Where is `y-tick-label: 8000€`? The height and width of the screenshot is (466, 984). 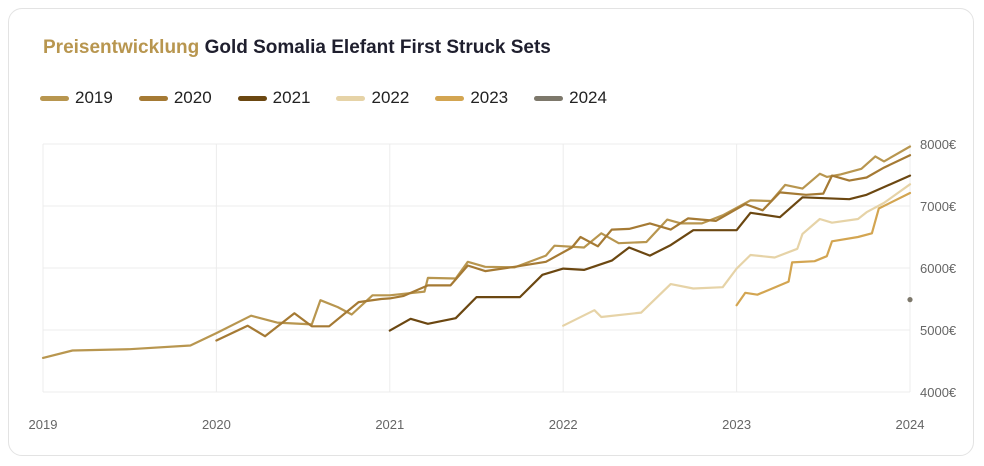 y-tick-label: 8000€ is located at coordinates (938, 144).